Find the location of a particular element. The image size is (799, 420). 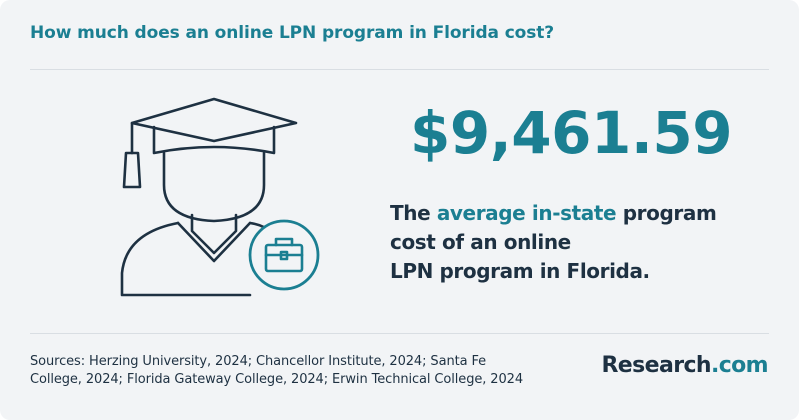

desc-line-3: LPN program in Florida. is located at coordinates (520, 271).